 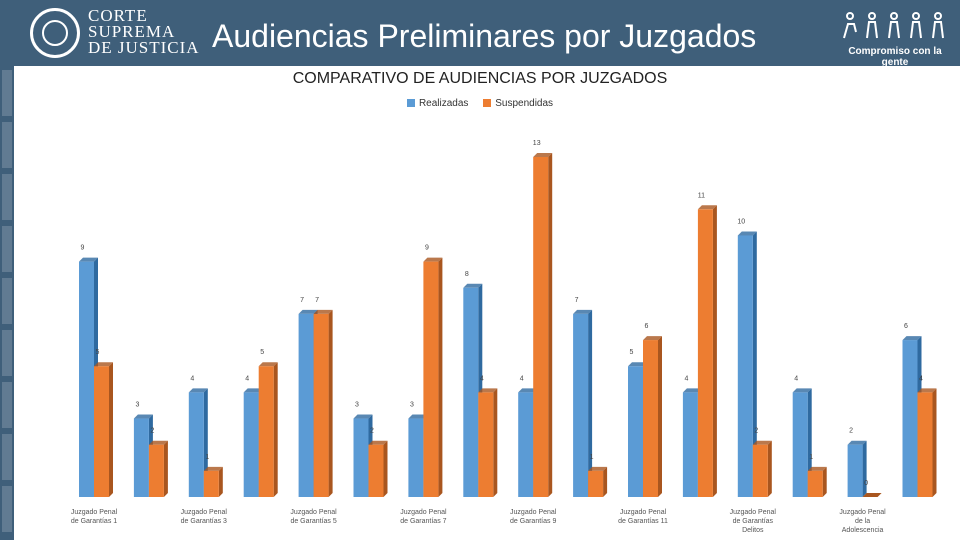 What do you see at coordinates (632, 352) in the screenshot?
I see `data-label-realizadas: 5` at bounding box center [632, 352].